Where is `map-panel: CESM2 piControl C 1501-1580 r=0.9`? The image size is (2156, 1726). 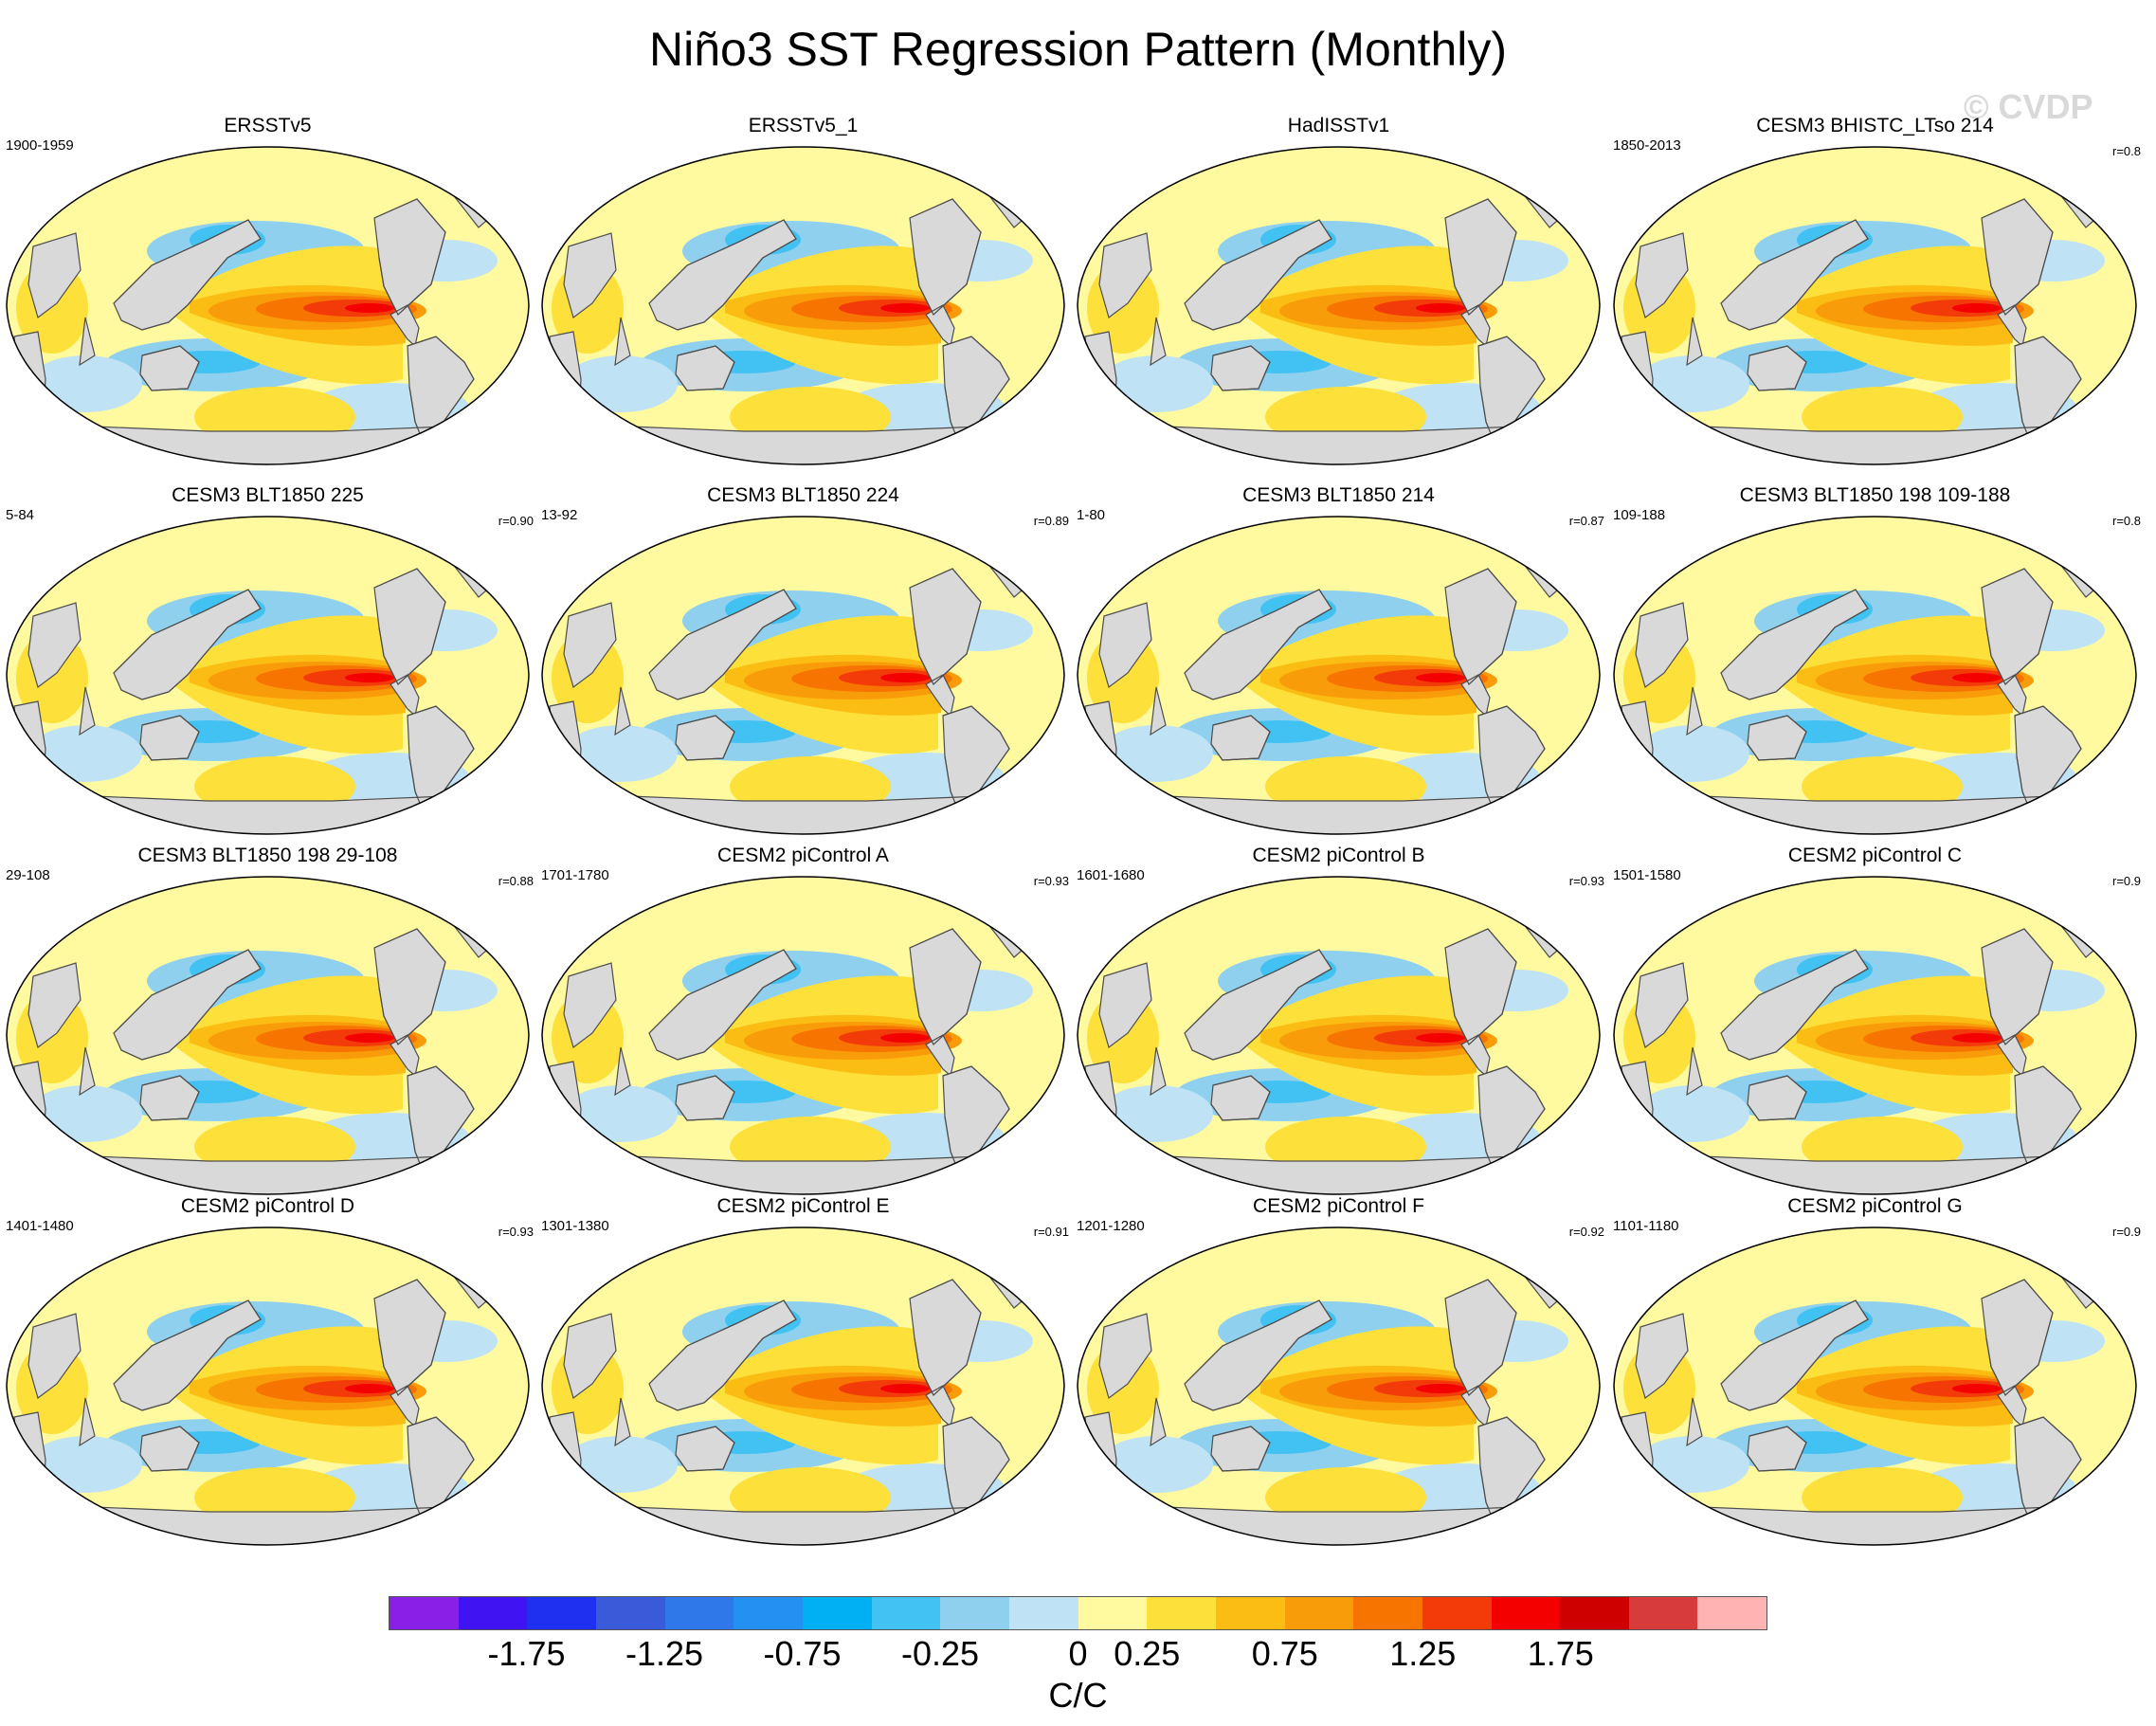 map-panel: CESM2 piControl C 1501-1580 r=0.9 is located at coordinates (1875, 1024).